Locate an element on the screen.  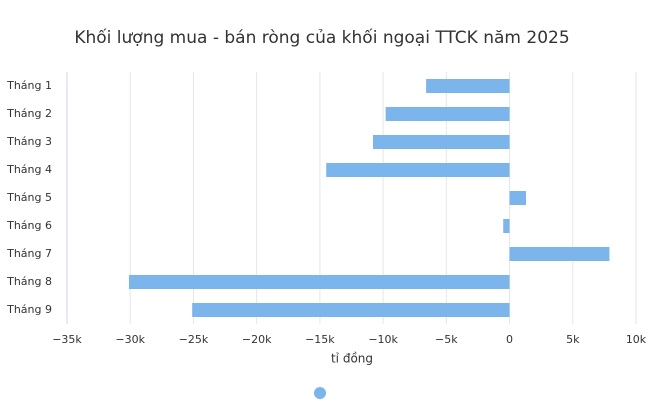
x-tick-label: −10k is located at coordinates (383, 339).